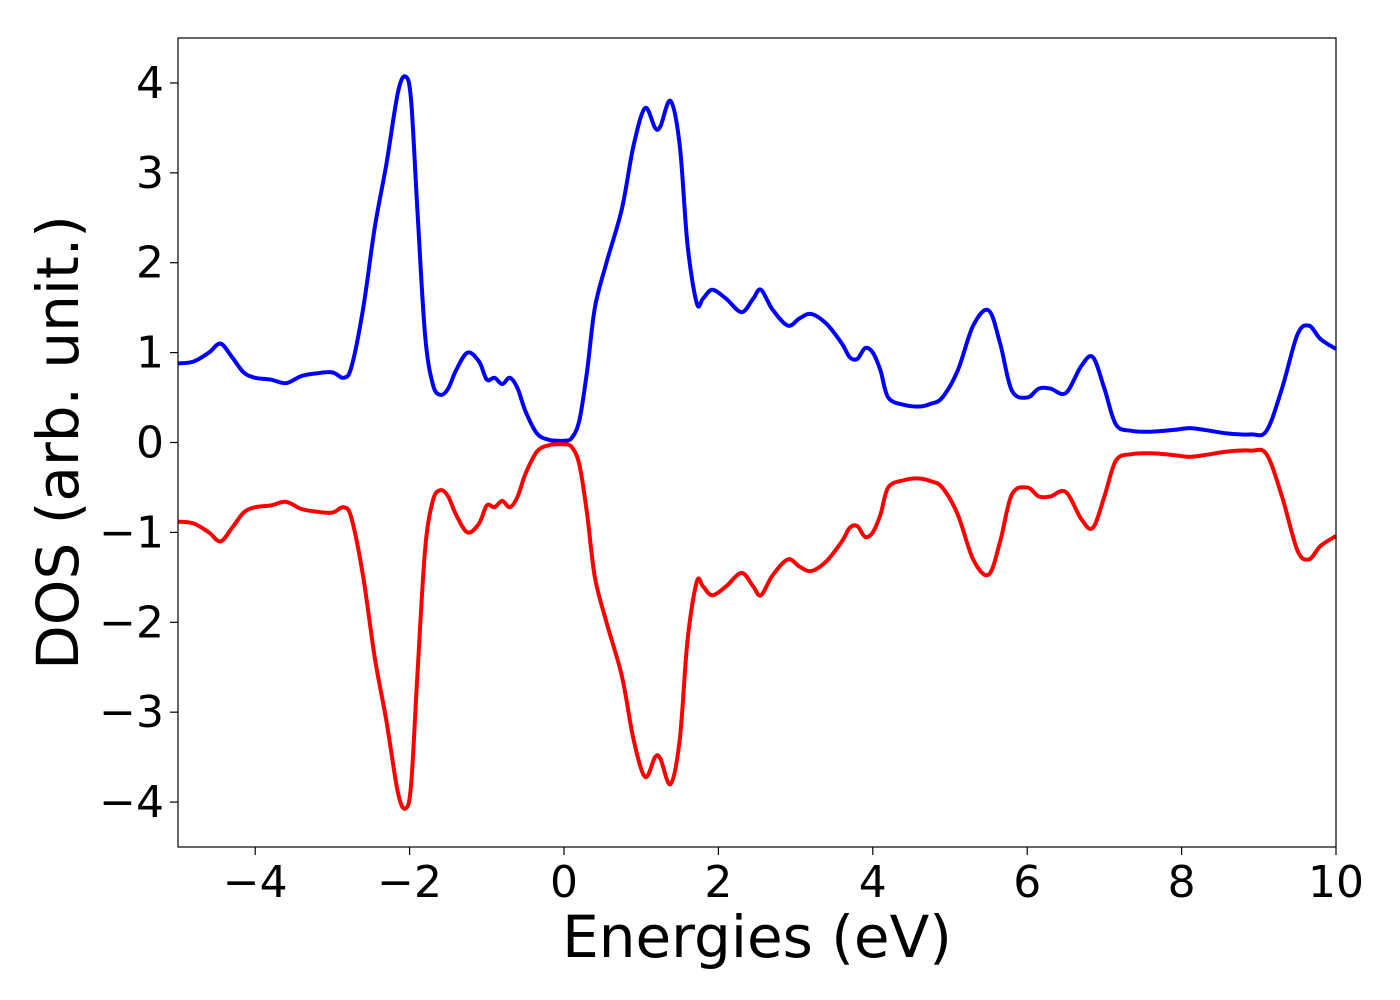 This screenshot has height=1000, width=1400. I want to click on x-tick-label: 2, so click(718, 882).